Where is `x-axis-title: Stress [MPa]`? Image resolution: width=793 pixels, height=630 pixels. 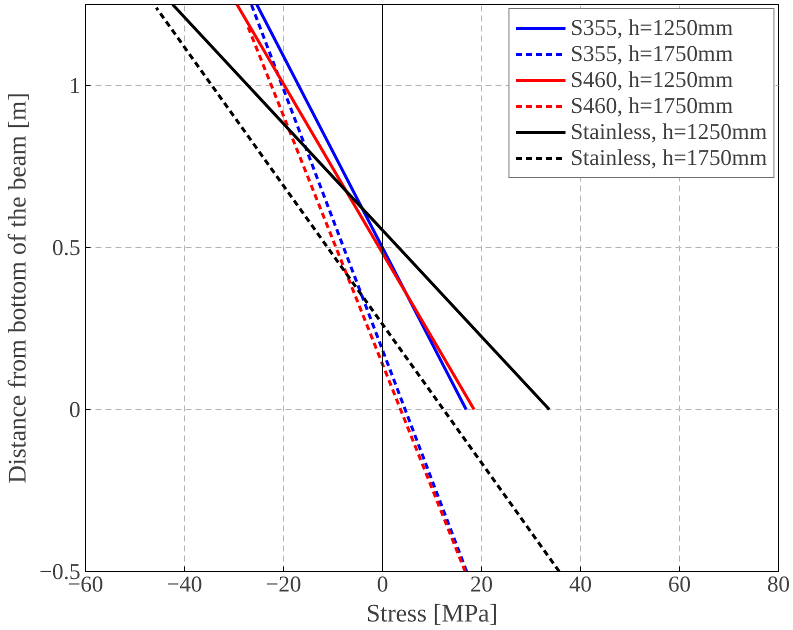 x-axis-title: Stress [MPa] is located at coordinates (432, 614).